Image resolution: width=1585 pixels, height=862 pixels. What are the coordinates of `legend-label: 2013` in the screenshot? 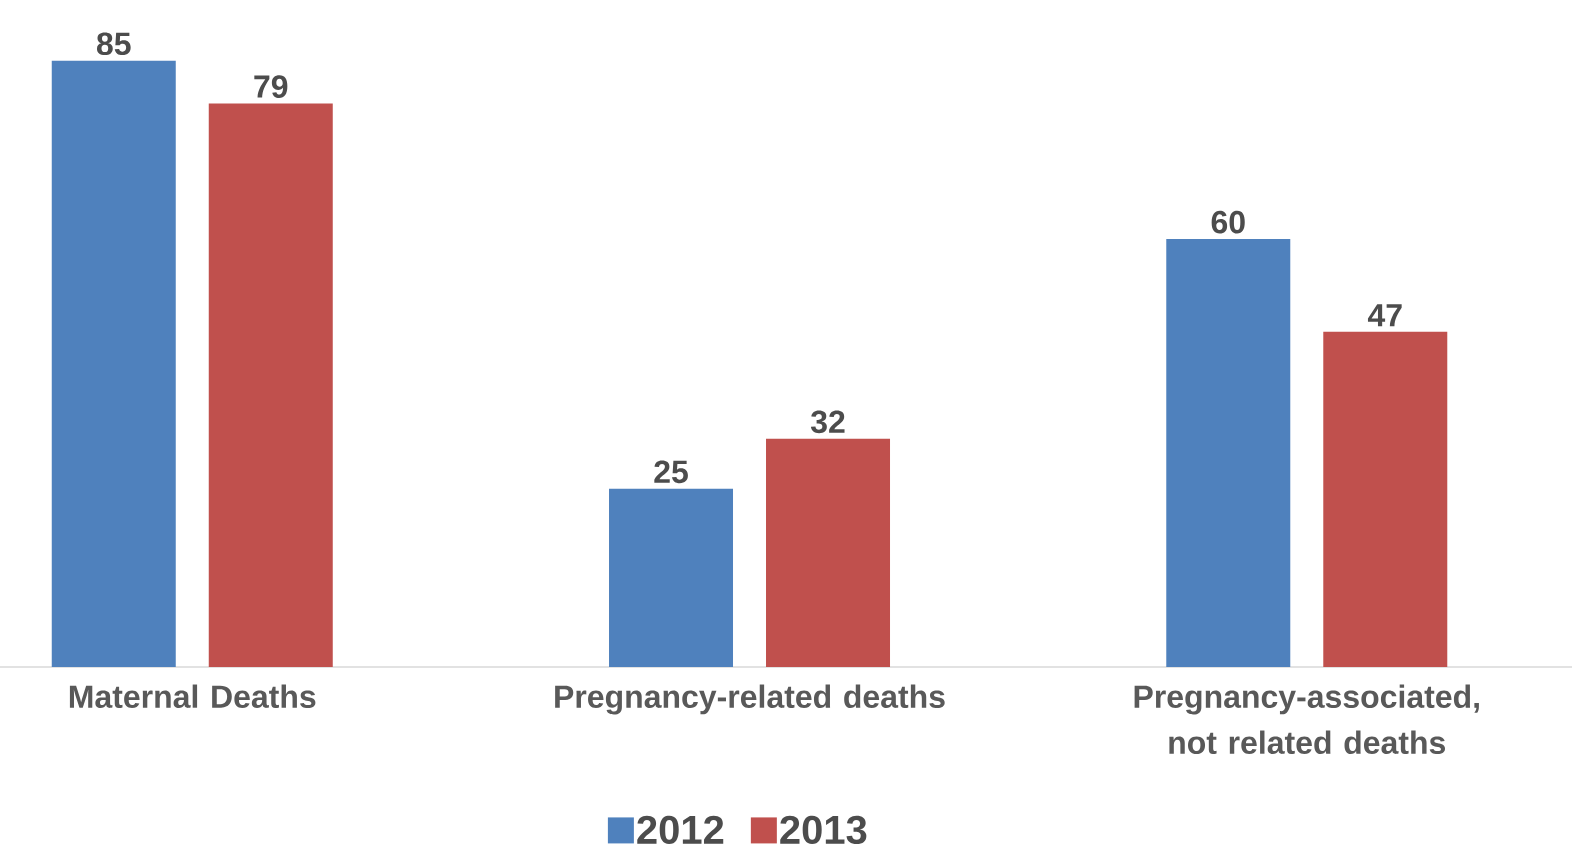 It's located at (823, 830).